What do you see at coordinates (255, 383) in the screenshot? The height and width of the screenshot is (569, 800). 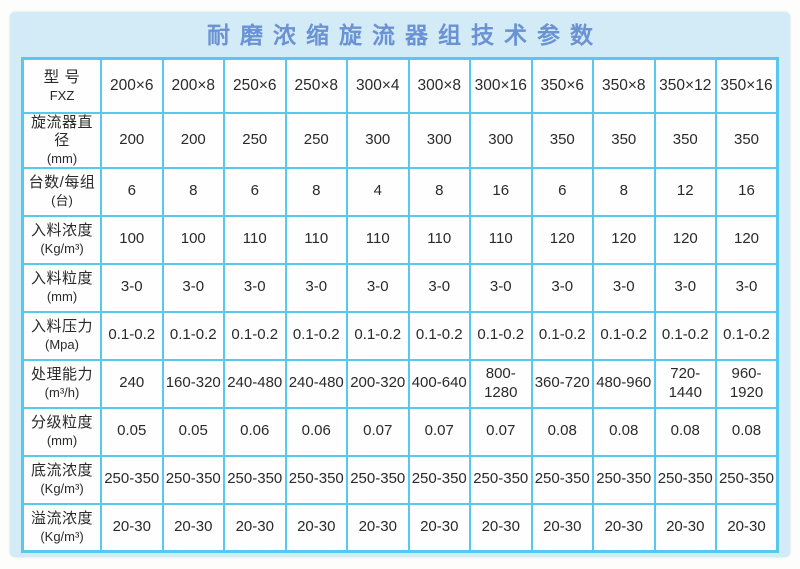 I see `value-cell-text: 240-480` at bounding box center [255, 383].